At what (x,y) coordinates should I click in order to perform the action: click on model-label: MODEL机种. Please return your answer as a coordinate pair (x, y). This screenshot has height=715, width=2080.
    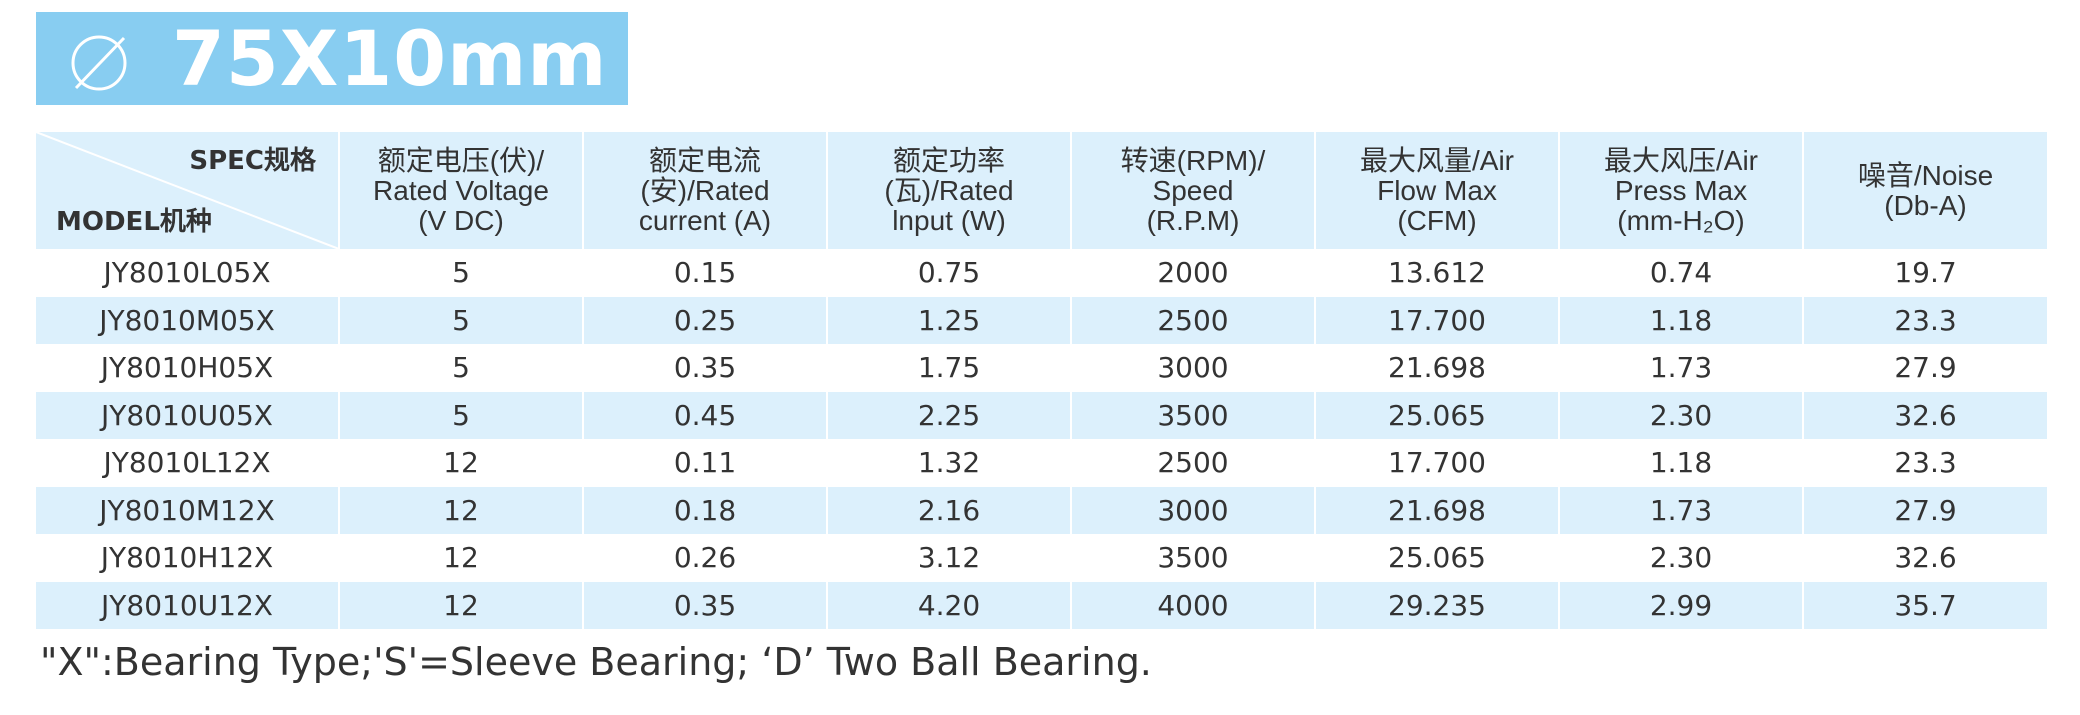
    Looking at the image, I should click on (134, 222).